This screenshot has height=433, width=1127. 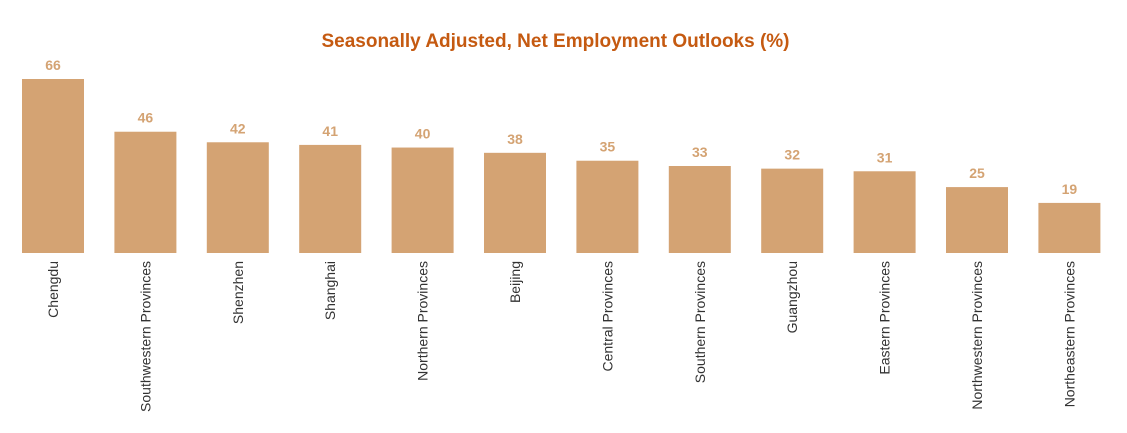 I want to click on category-label-chengdu: Chengdu, so click(x=53, y=289).